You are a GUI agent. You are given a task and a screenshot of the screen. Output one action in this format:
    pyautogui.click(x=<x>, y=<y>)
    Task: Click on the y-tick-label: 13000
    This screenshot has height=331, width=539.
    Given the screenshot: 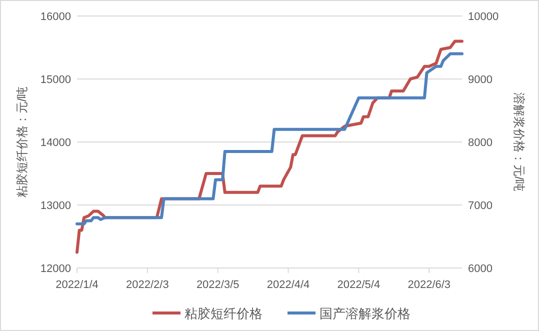 What is the action you would take?
    pyautogui.click(x=55, y=206)
    